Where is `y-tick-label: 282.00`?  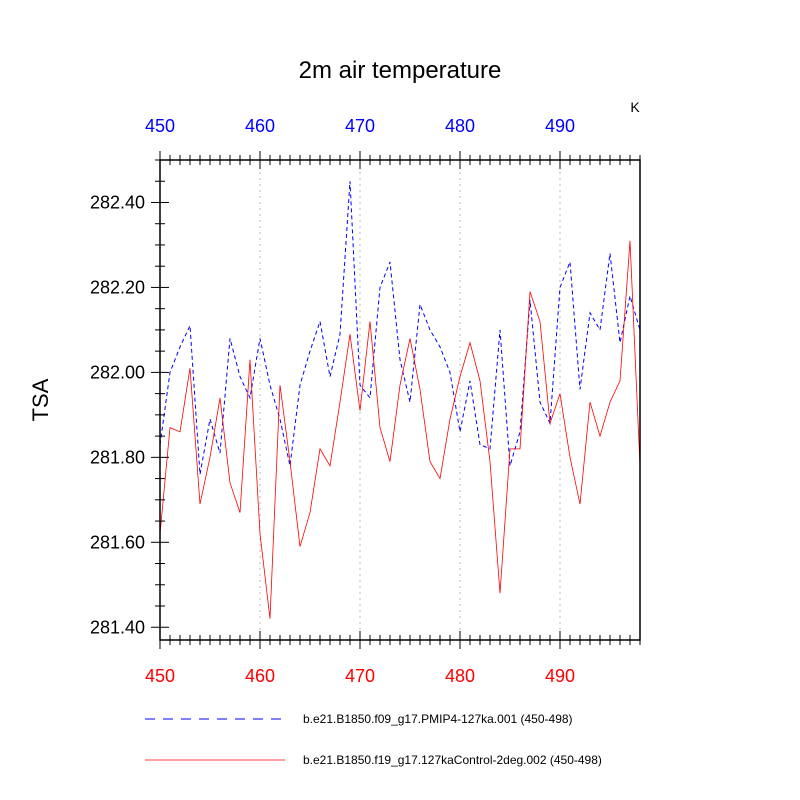
y-tick-label: 282.00 is located at coordinates (117, 372).